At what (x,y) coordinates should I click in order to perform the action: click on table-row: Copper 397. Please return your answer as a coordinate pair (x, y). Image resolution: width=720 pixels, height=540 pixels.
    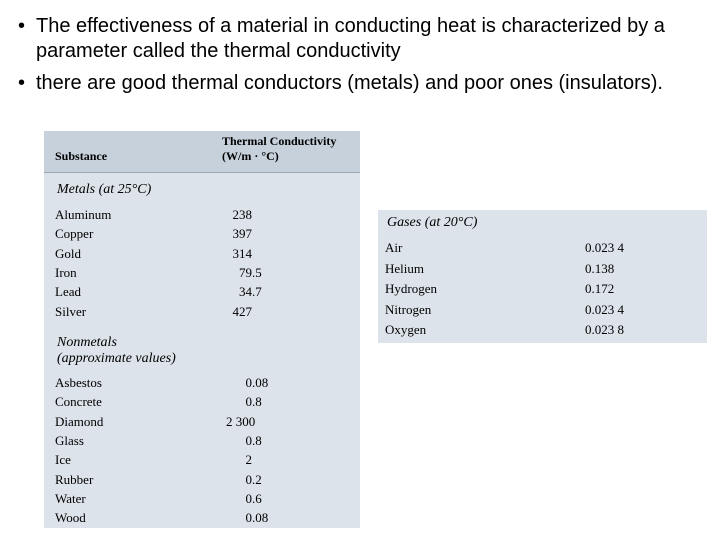
    Looking at the image, I should click on (200, 233).